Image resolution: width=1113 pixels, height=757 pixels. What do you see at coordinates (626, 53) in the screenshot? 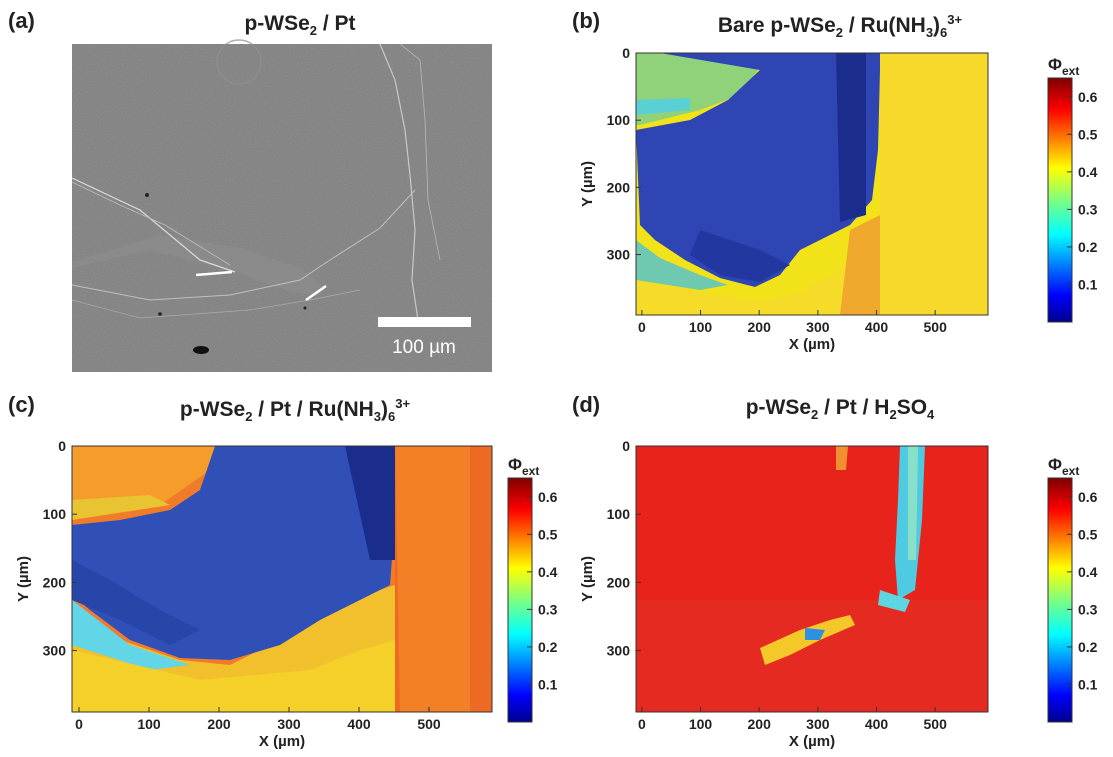
I see `y-tick-label-b: 0` at bounding box center [626, 53].